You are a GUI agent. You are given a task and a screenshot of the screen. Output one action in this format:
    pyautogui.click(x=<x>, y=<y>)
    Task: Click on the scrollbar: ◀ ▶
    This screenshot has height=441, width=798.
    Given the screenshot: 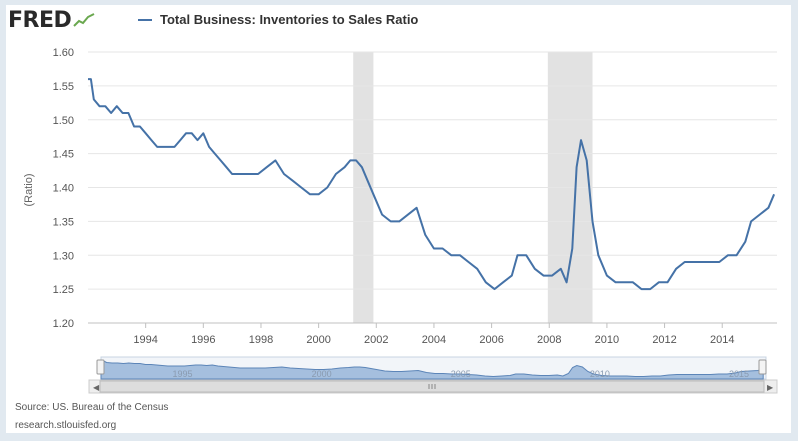 What is the action you would take?
    pyautogui.click(x=433, y=386)
    